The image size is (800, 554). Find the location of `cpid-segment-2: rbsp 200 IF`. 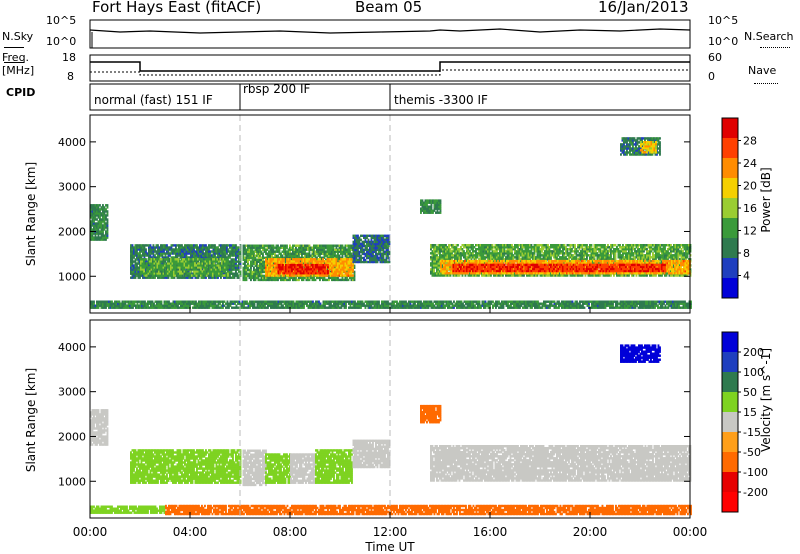

cpid-segment-2: rbsp 200 IF is located at coordinates (276, 89).